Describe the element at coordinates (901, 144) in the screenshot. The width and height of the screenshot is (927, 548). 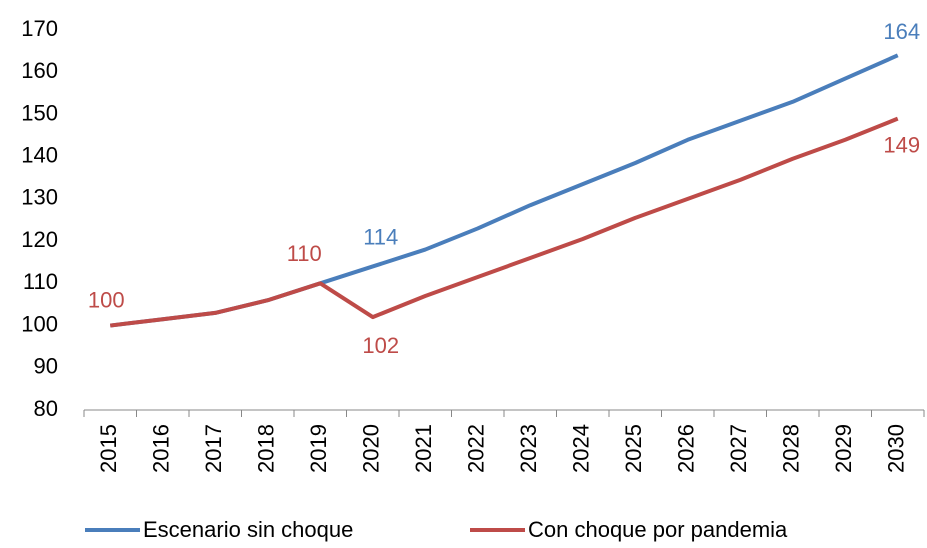
I see `data-label: 149` at that location.